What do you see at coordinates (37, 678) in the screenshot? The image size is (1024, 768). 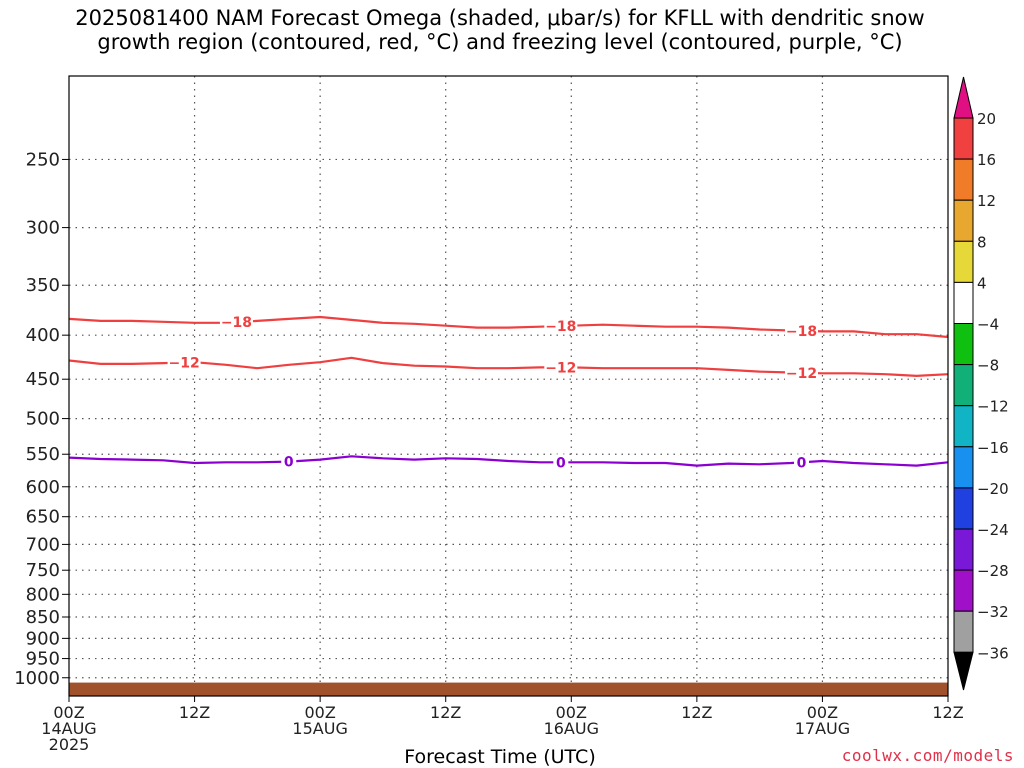 I see `y-tick-label: 1000` at bounding box center [37, 678].